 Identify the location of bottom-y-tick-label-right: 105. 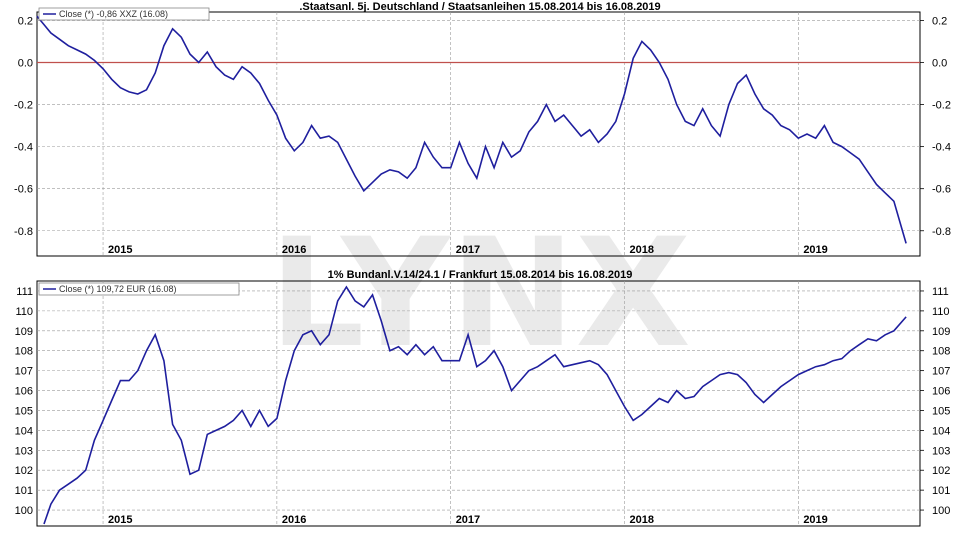
(941, 411).